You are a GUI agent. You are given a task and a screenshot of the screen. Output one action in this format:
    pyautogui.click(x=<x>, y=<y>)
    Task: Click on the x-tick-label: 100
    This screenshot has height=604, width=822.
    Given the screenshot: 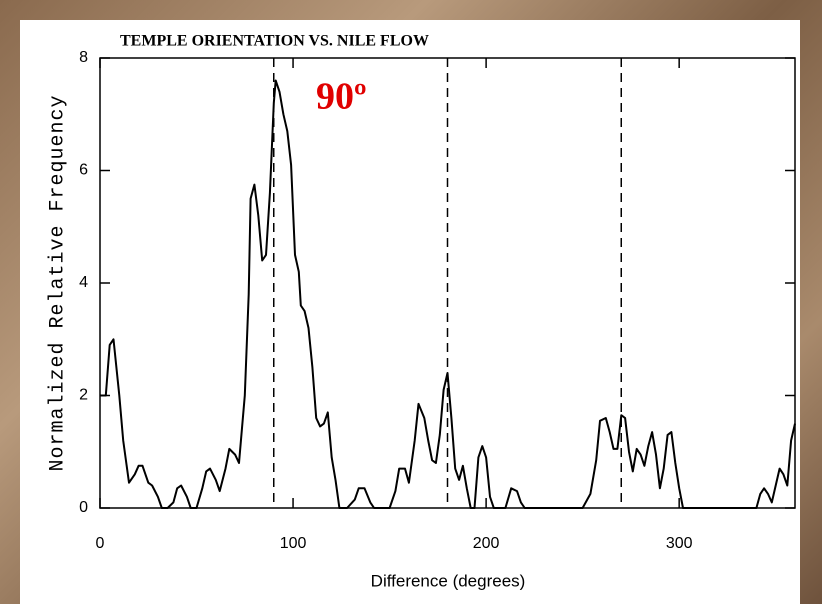 What is the action you would take?
    pyautogui.click(x=293, y=543)
    